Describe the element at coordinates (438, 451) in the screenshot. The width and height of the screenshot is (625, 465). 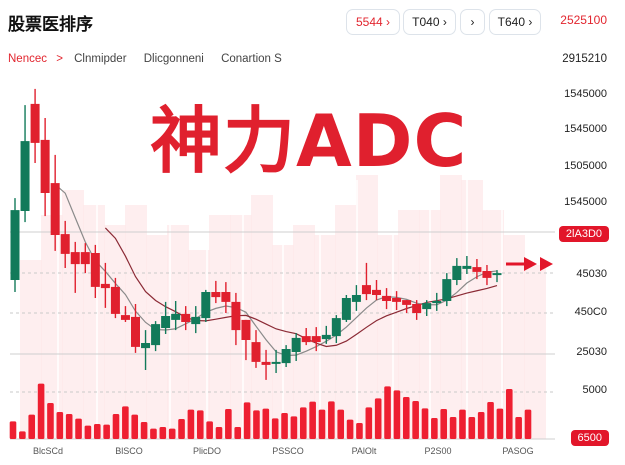
I see `x-tick-label: P2S00` at that location.